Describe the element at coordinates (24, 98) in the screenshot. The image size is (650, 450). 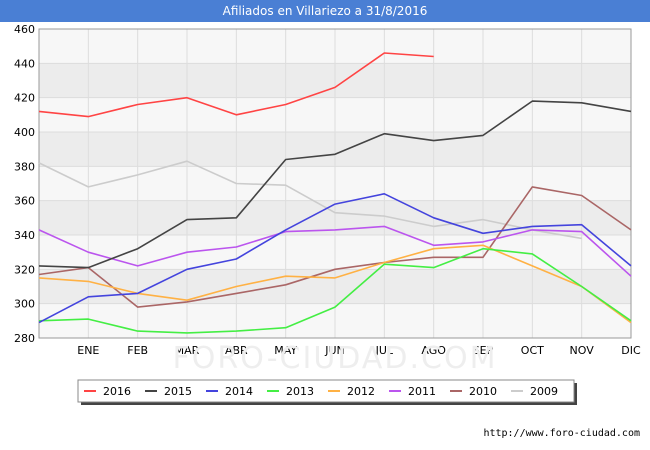
I see `y-tick-label: 420` at that location.